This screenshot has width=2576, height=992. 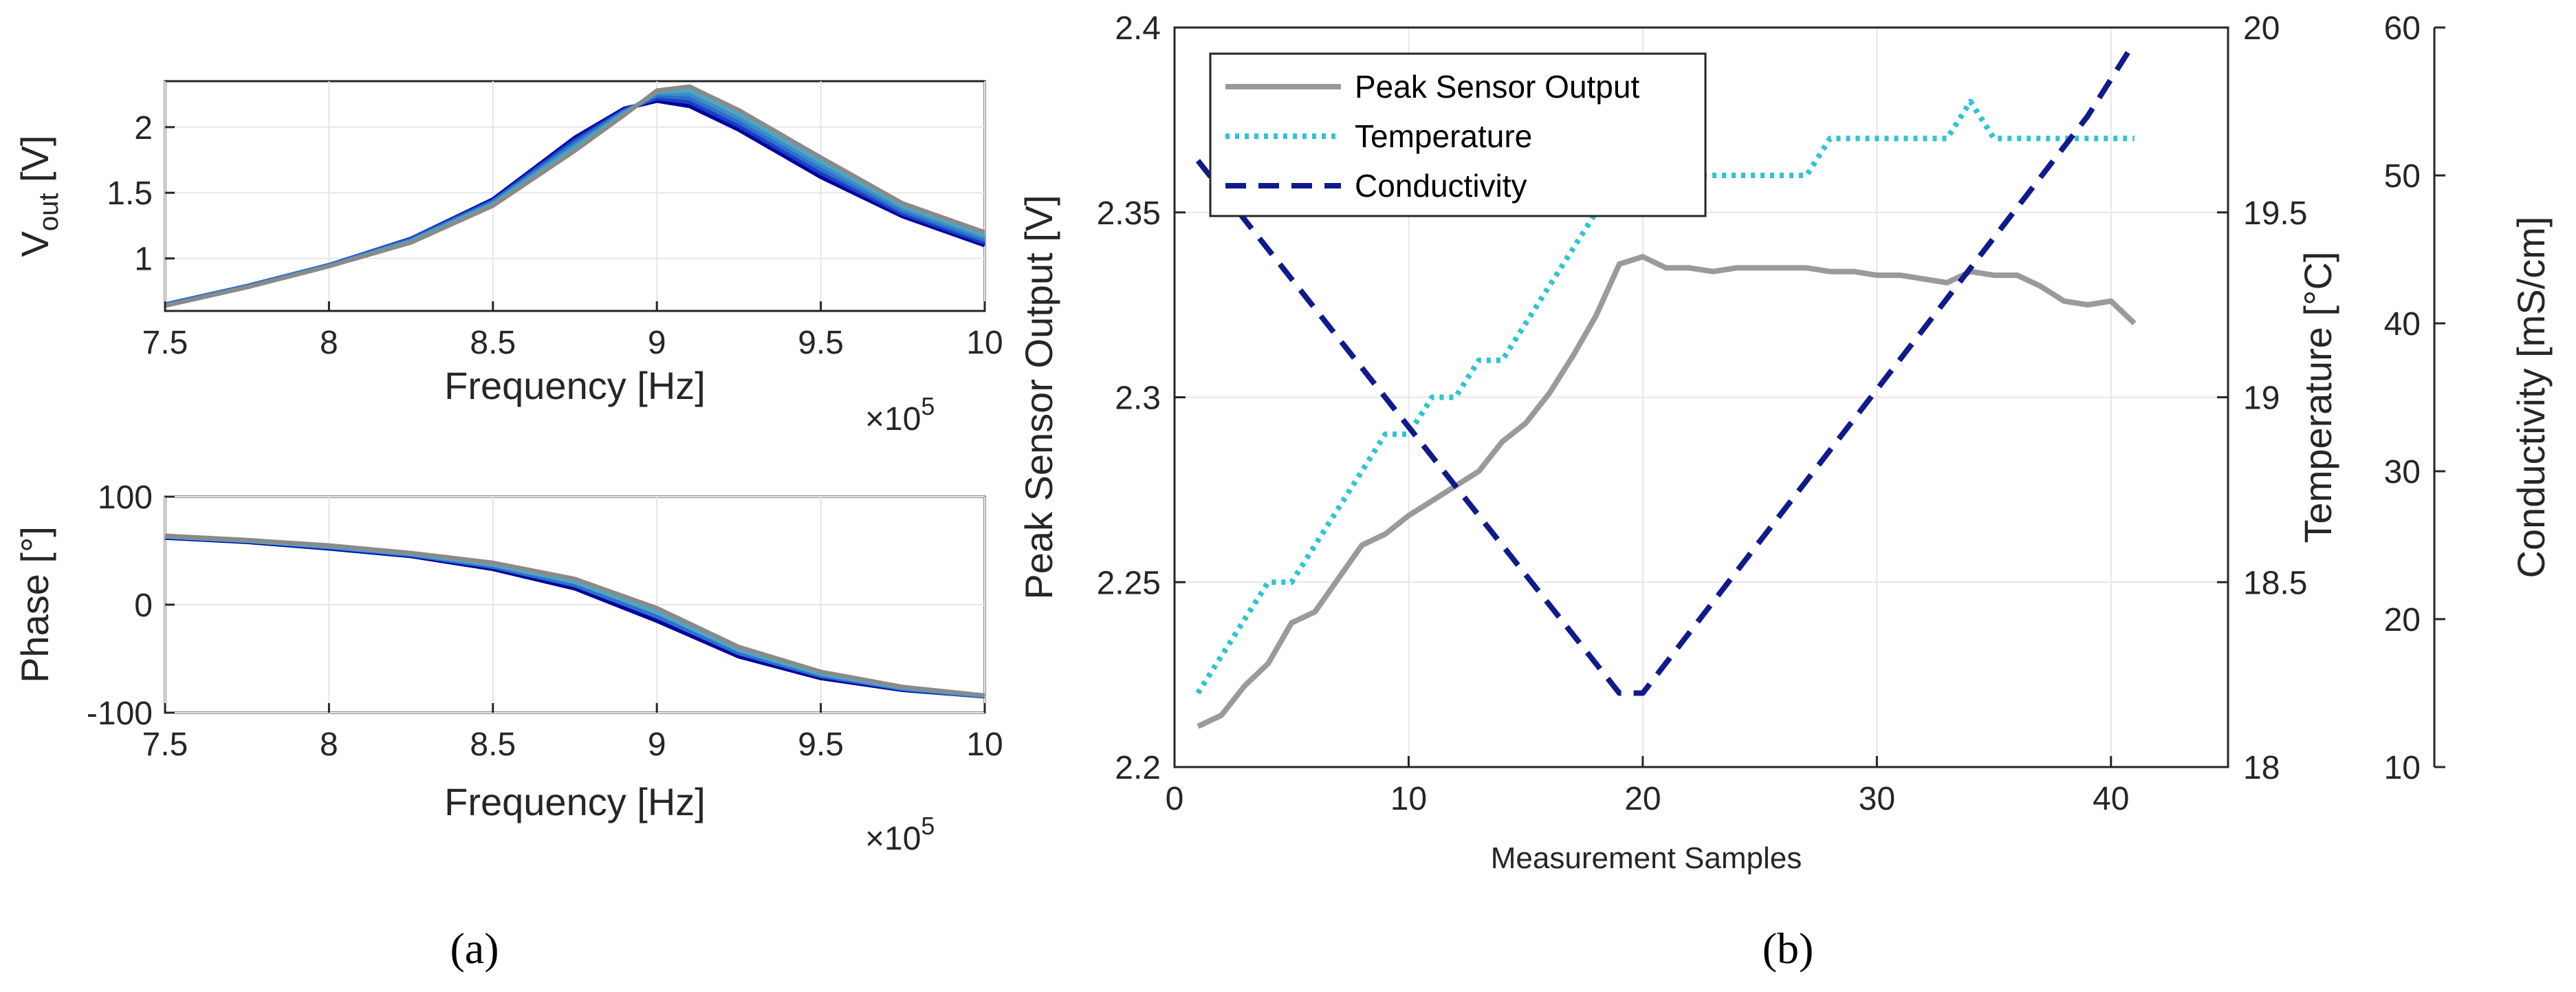 What do you see at coordinates (143, 128) in the screenshot?
I see `panel-a-top-y-tick-label: 2` at bounding box center [143, 128].